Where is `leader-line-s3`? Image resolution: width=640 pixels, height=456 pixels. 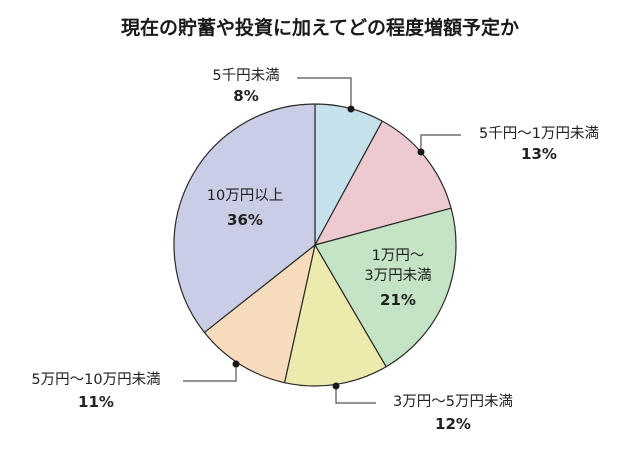 leader-line-s3 is located at coordinates (355, 395).